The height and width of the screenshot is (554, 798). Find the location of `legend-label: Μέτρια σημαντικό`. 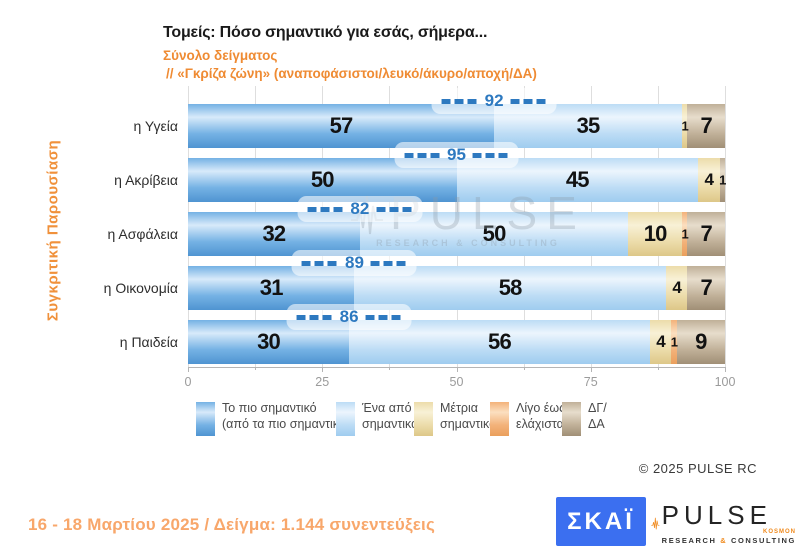

legend-label: Μέτρια σημαντικό is located at coordinates (468, 416).